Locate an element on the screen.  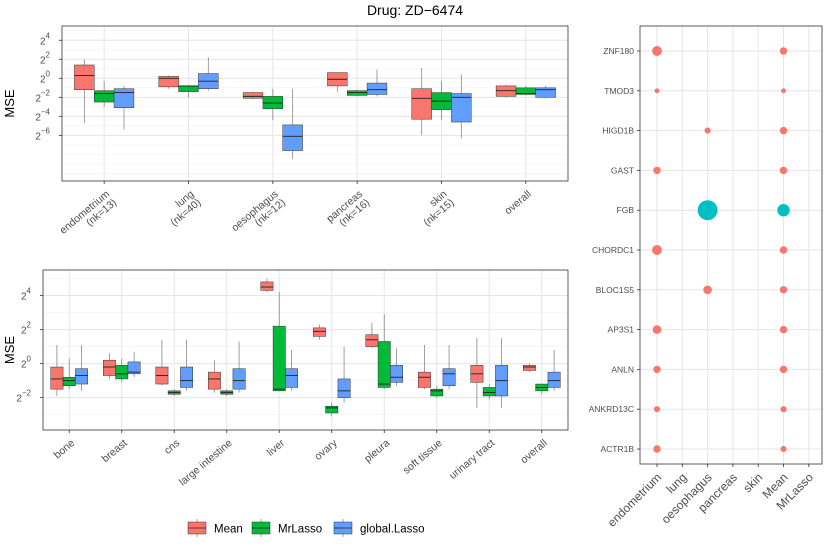
category-group-endometrium is located at coordinates (104, 94).